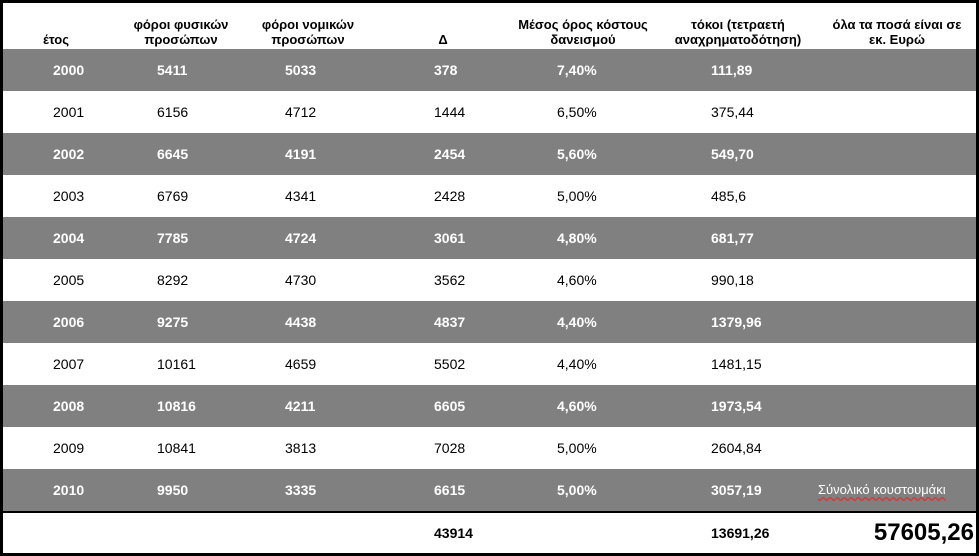 Image resolution: width=979 pixels, height=556 pixels. I want to click on header-delta: Δ, so click(443, 39).